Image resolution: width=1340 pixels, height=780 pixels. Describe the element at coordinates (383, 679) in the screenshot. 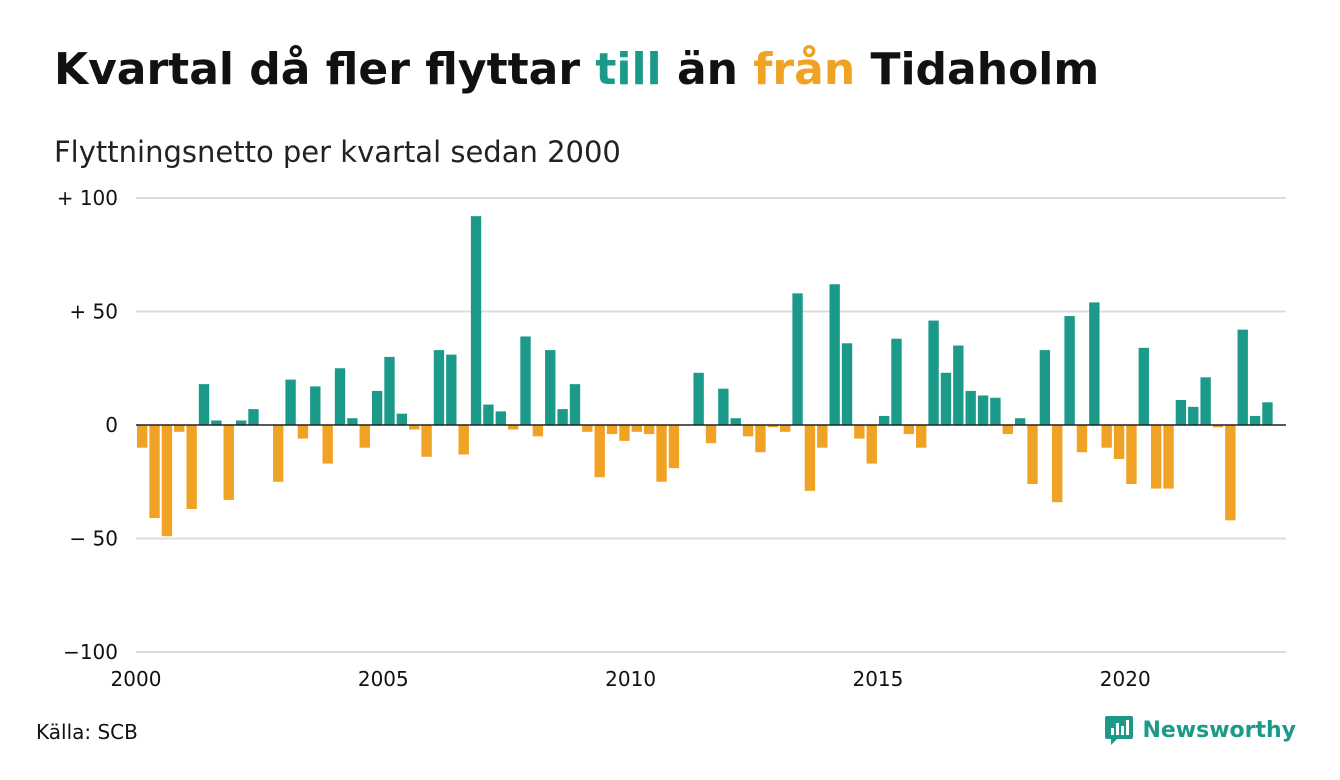

I see `x-tick-label: 2005` at that location.